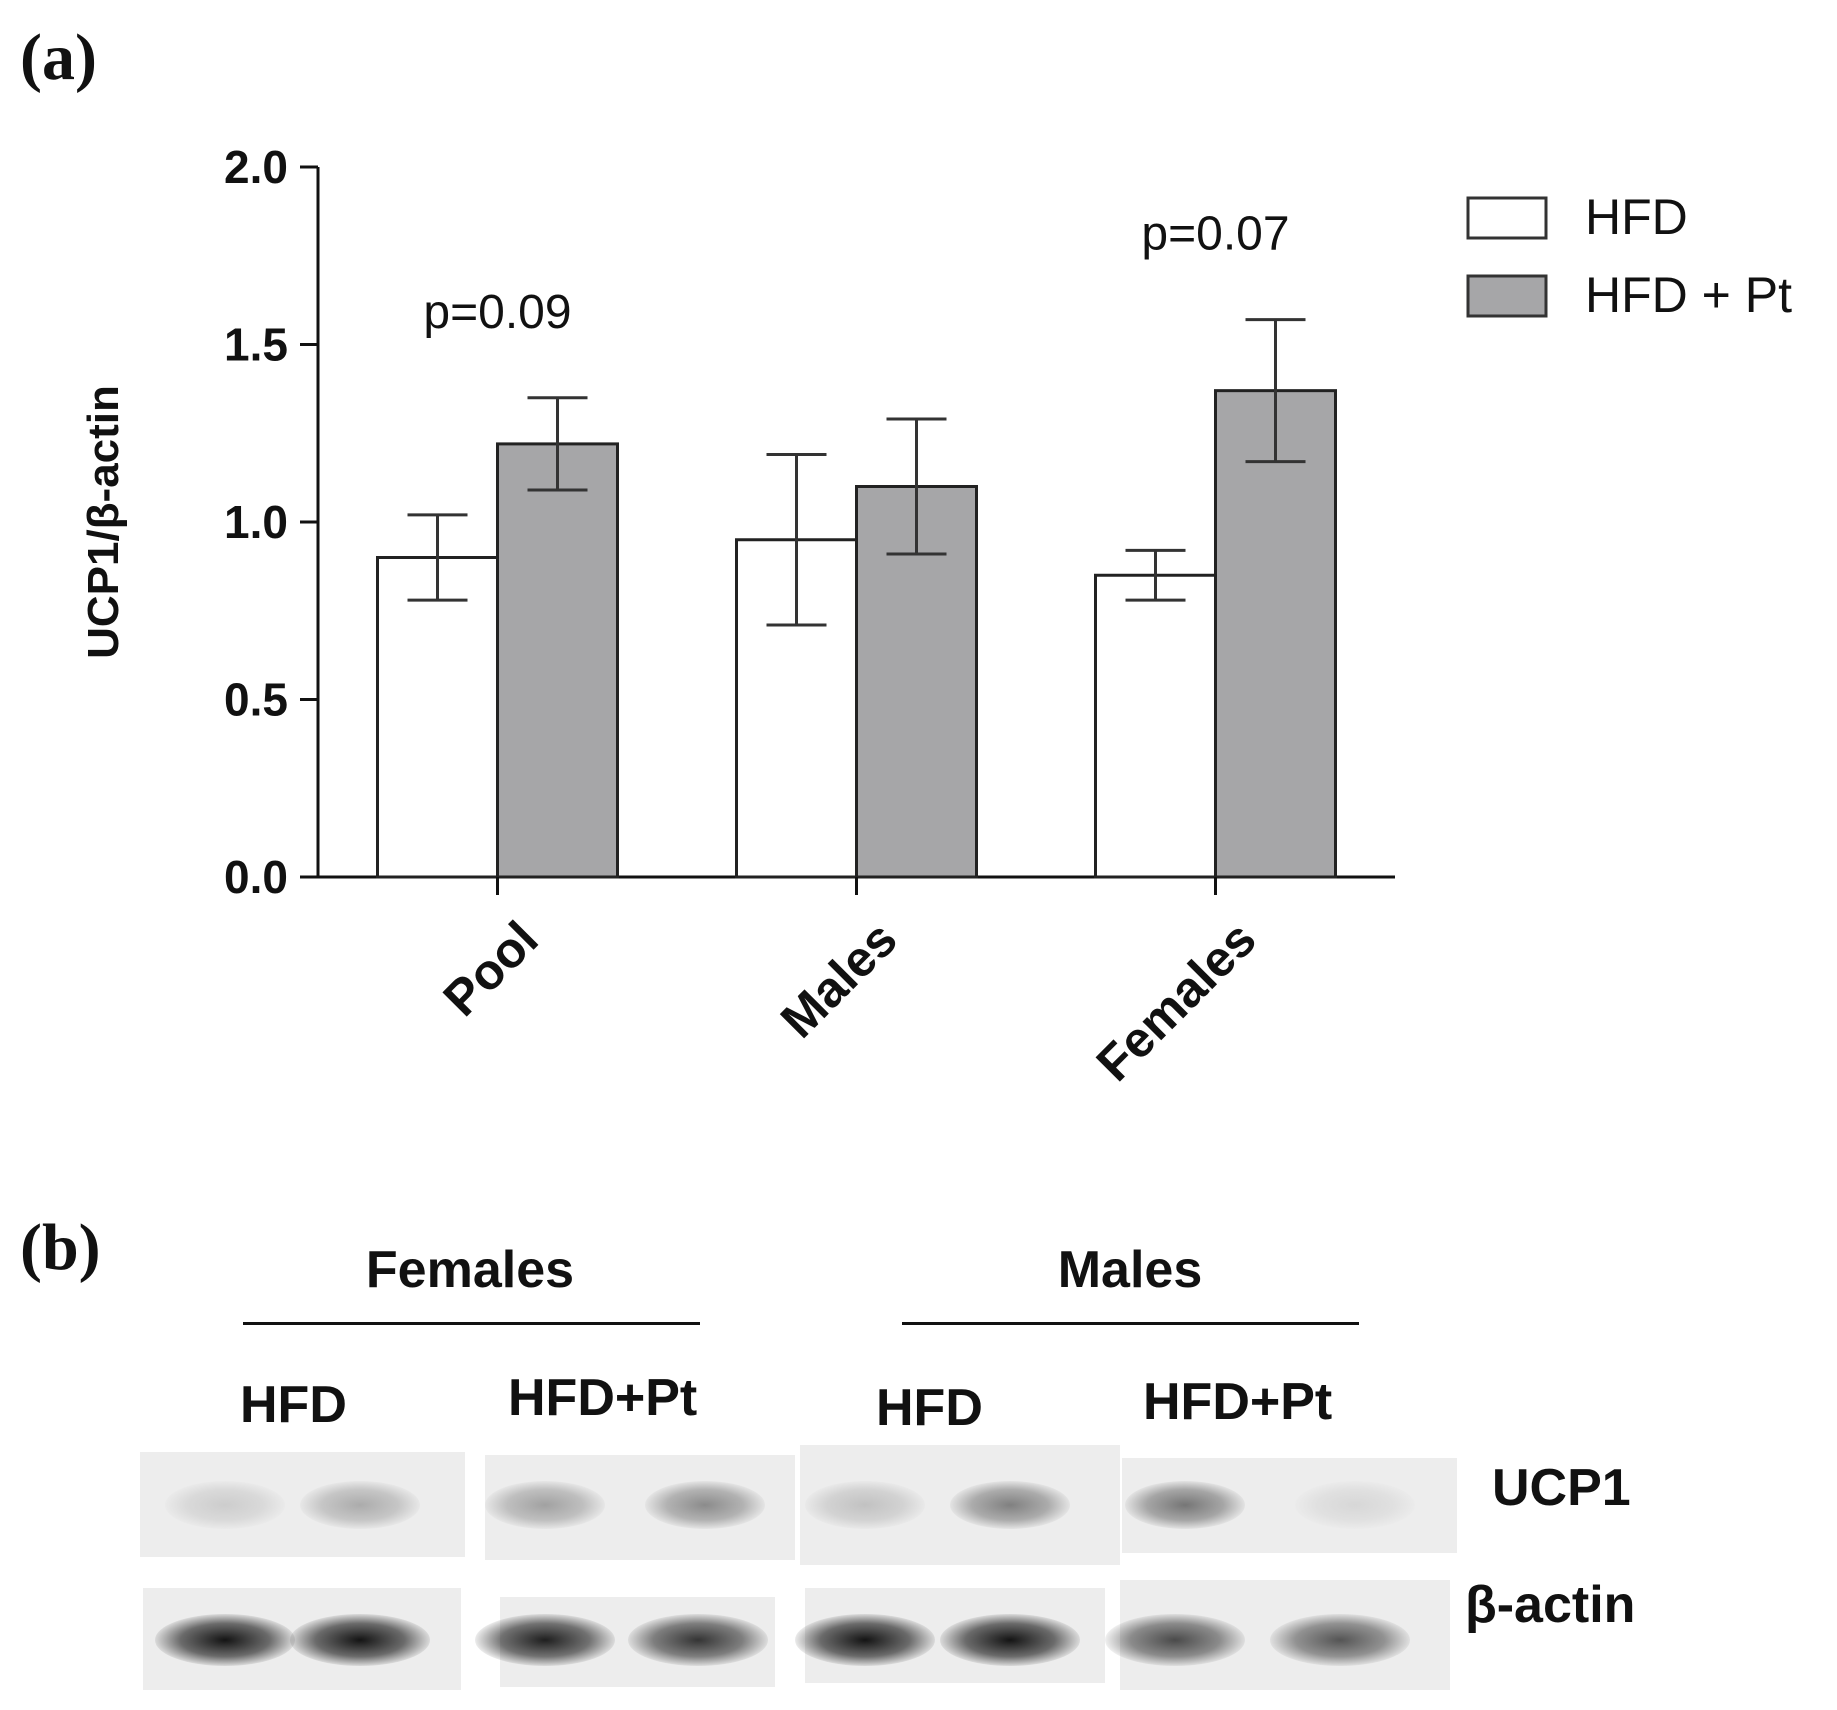 This screenshot has width=1837, height=1710. Describe the element at coordinates (640, 1507) in the screenshot. I see `blot-ucp1-females-hfd-pt` at that location.